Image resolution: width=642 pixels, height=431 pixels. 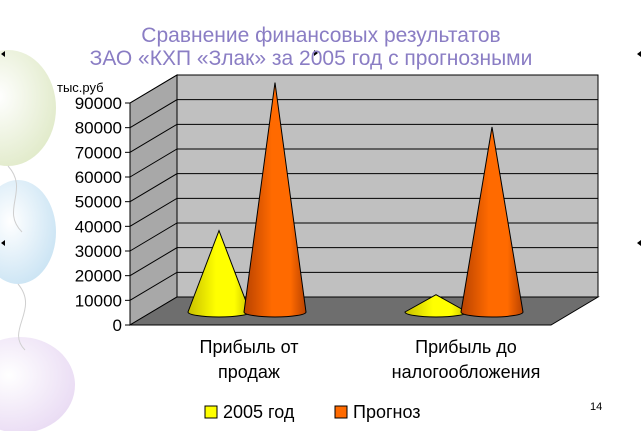 I want to click on y-axis-unit-label: тыс.руб, so click(x=80, y=87).